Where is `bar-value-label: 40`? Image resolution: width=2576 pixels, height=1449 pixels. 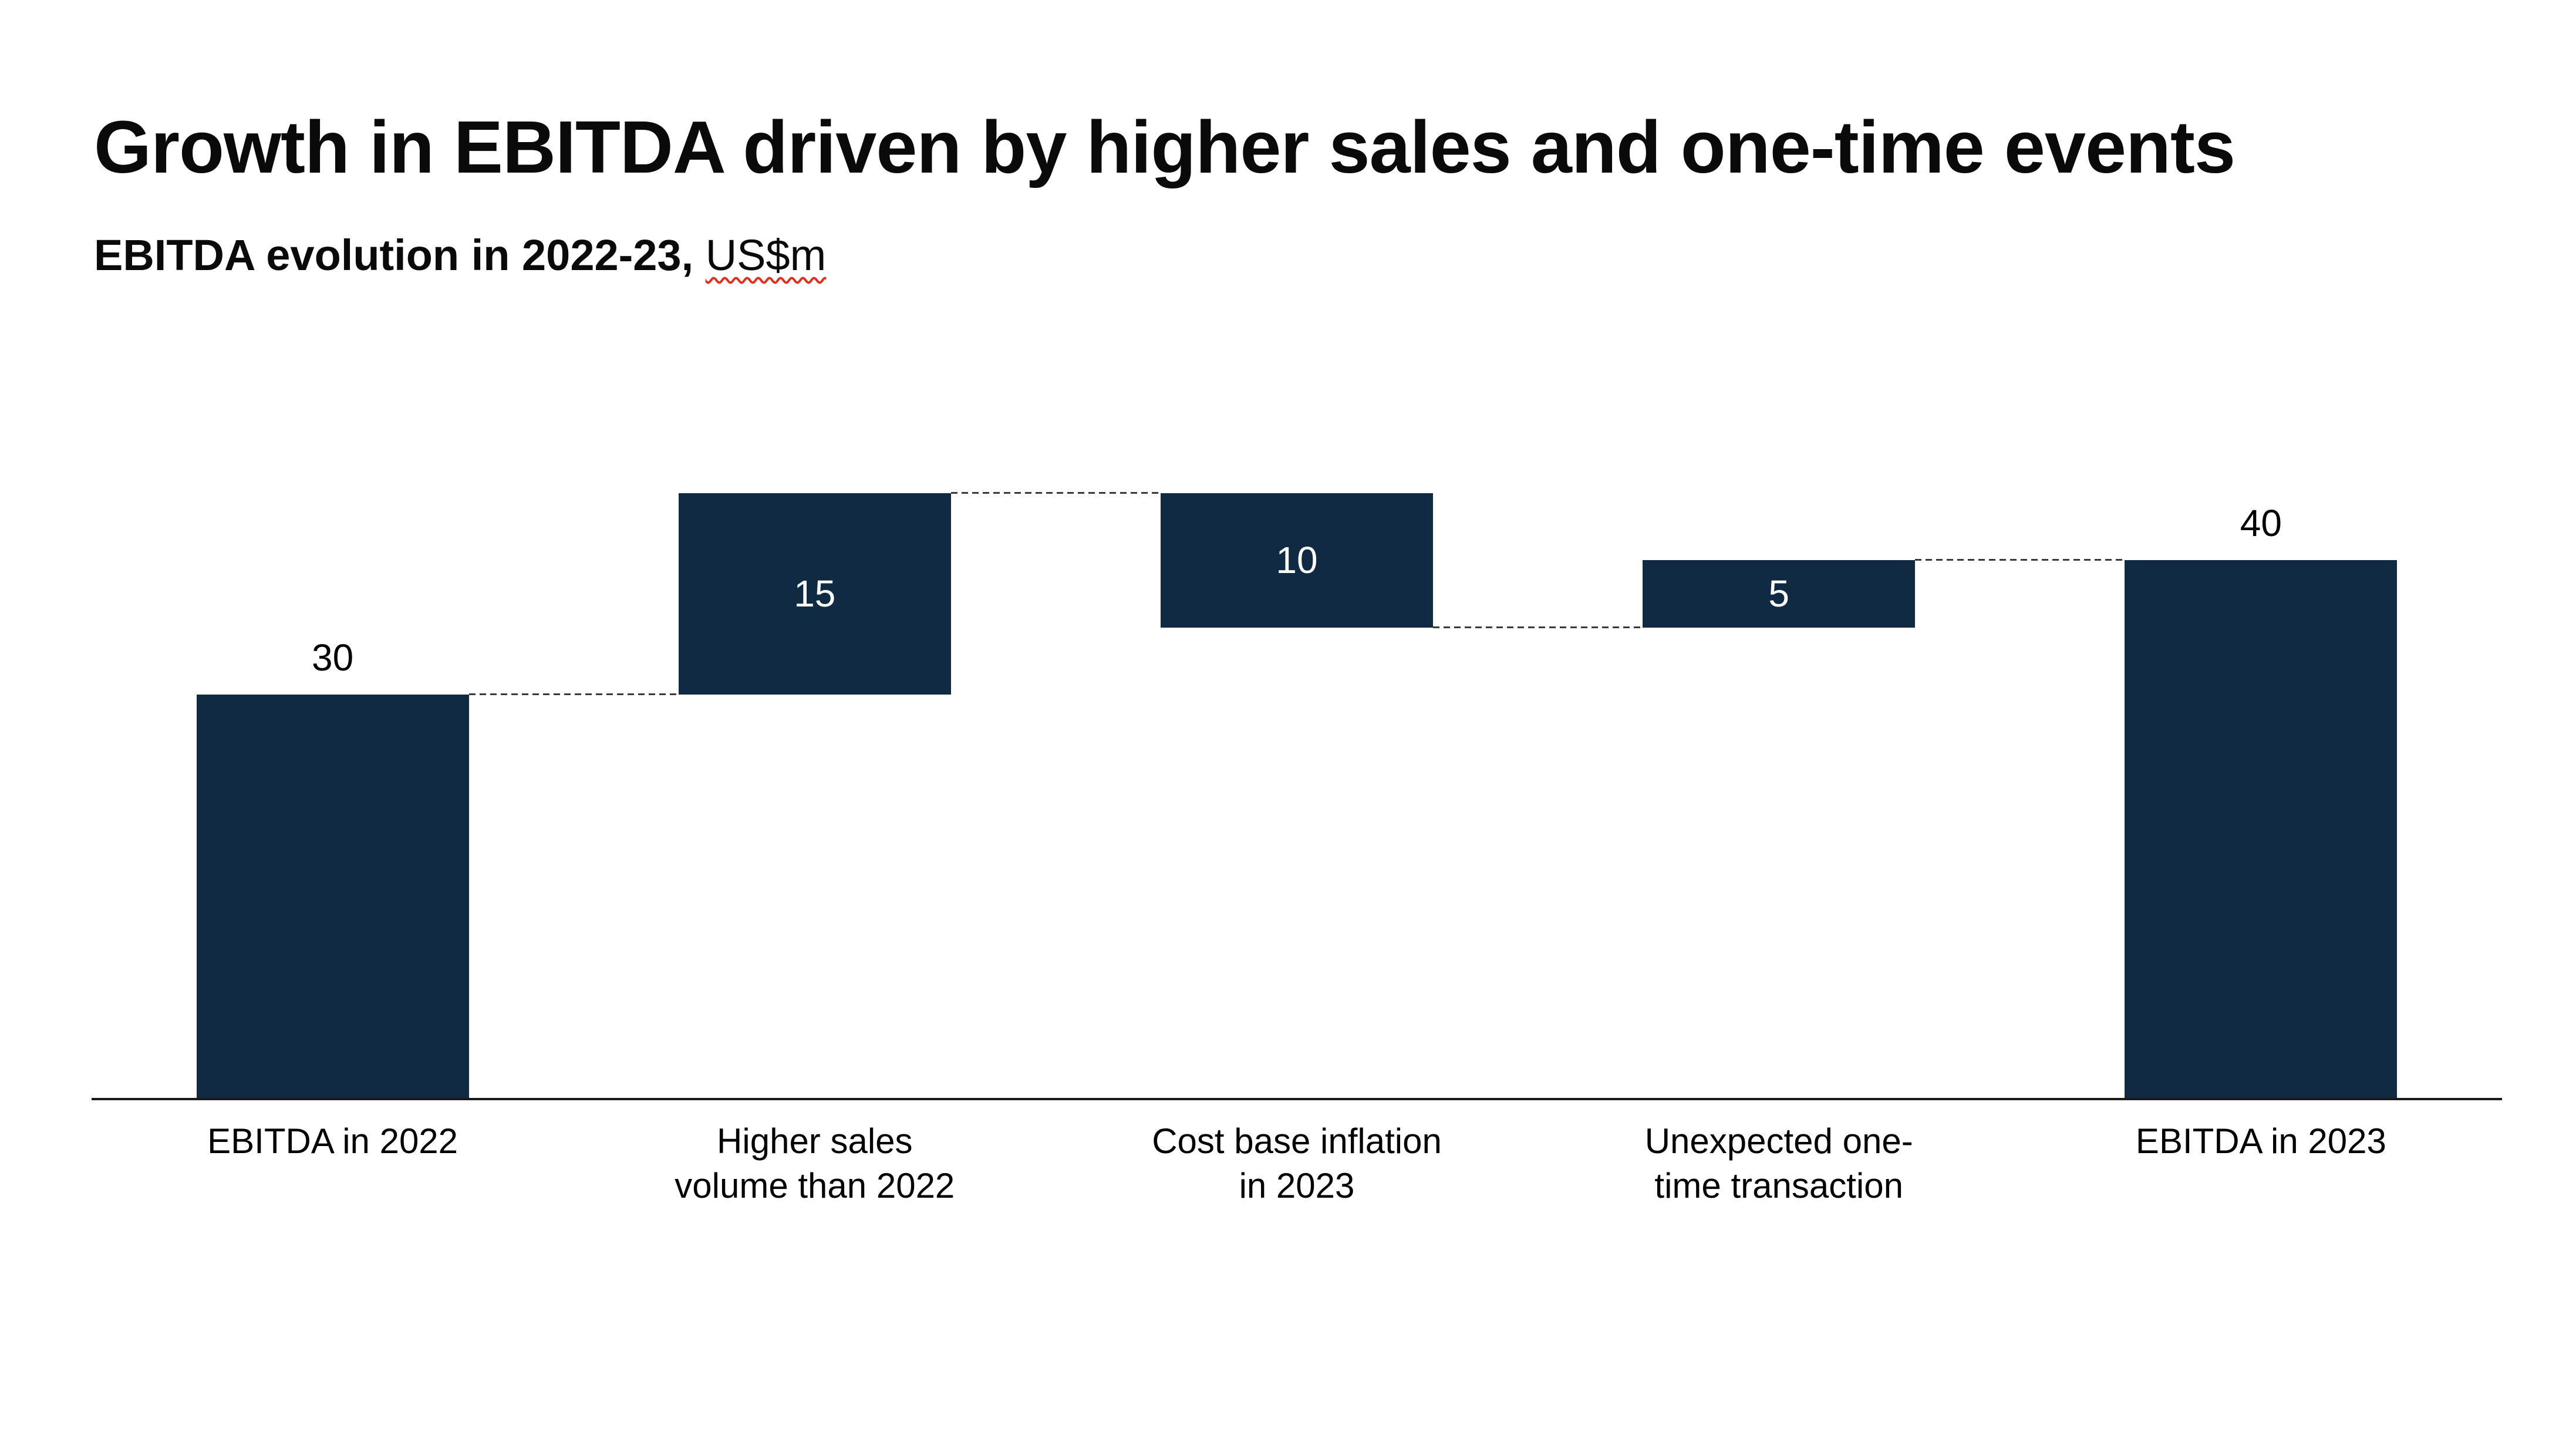 bar-value-label: 40 is located at coordinates (2261, 523).